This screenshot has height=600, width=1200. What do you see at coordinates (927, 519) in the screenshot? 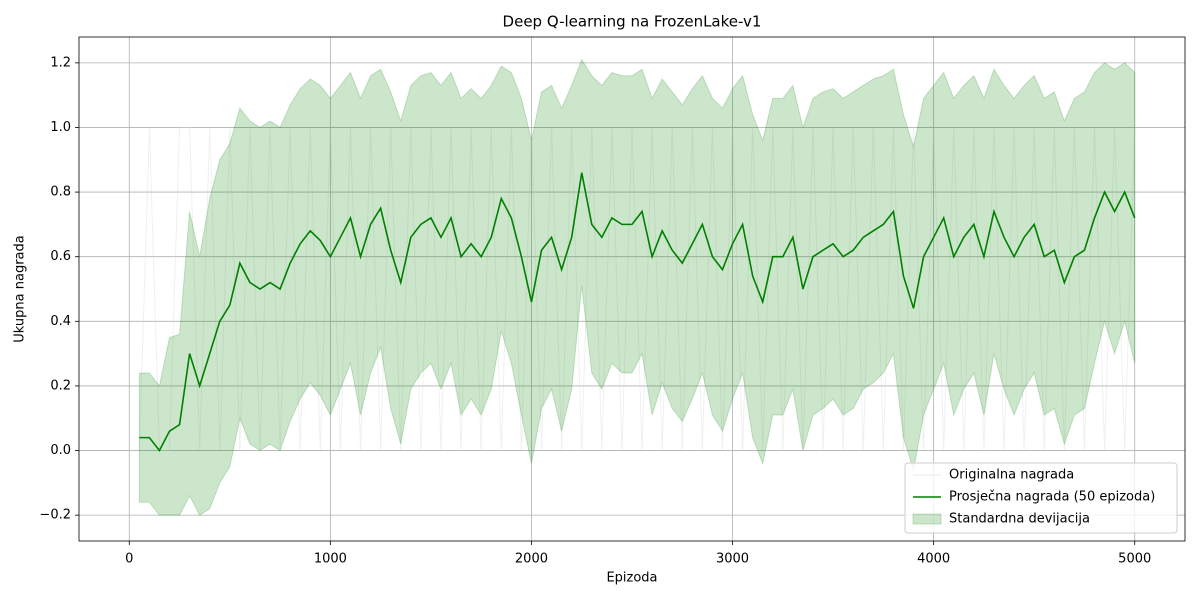
I see `legend-swatch` at bounding box center [927, 519].